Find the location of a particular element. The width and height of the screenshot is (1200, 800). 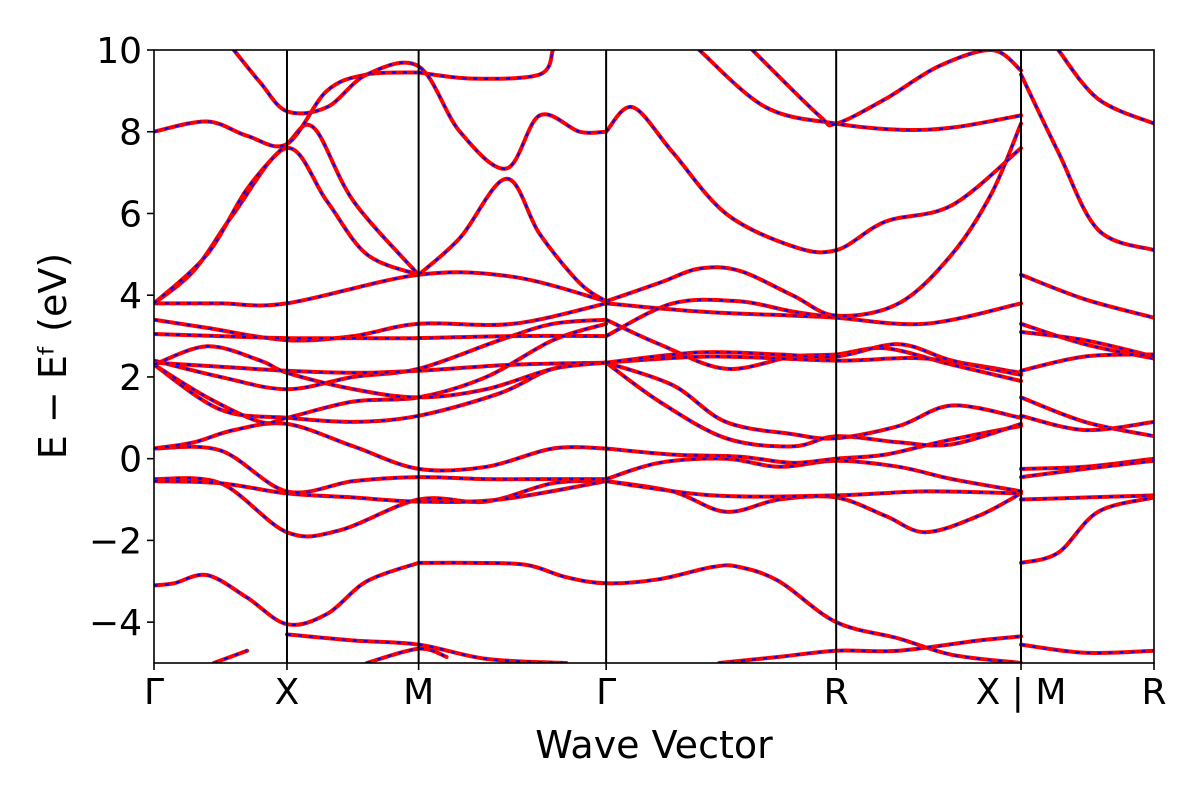

y-tick-label: 0 is located at coordinates (130, 460).